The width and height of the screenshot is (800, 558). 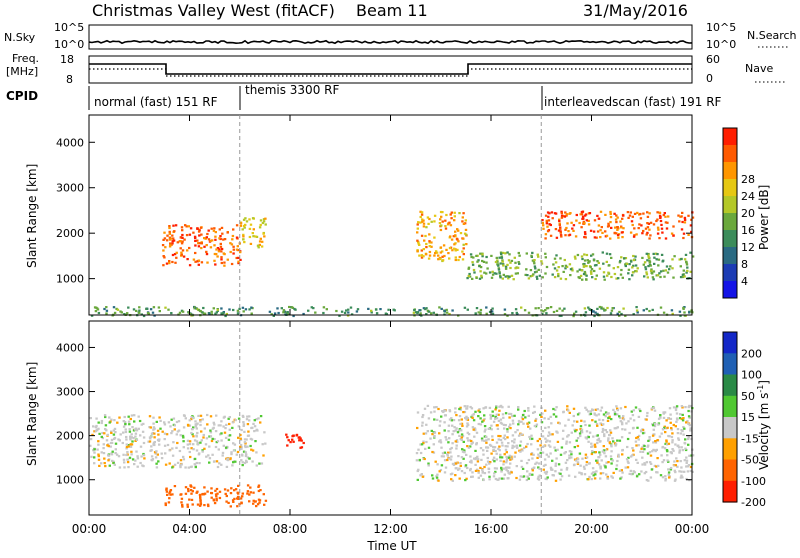 What do you see at coordinates (392, 456) in the screenshot?
I see `velocity-heatmap` at bounding box center [392, 456].